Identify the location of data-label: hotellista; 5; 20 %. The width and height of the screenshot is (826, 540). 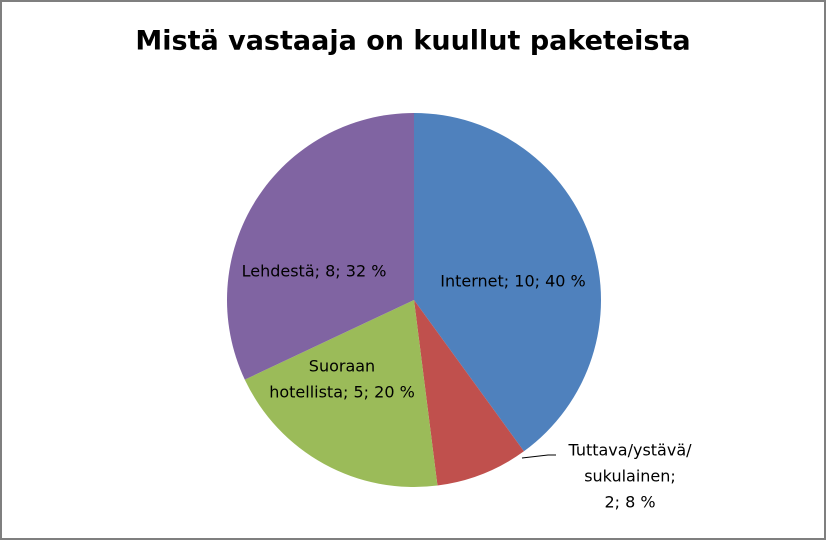
(342, 392).